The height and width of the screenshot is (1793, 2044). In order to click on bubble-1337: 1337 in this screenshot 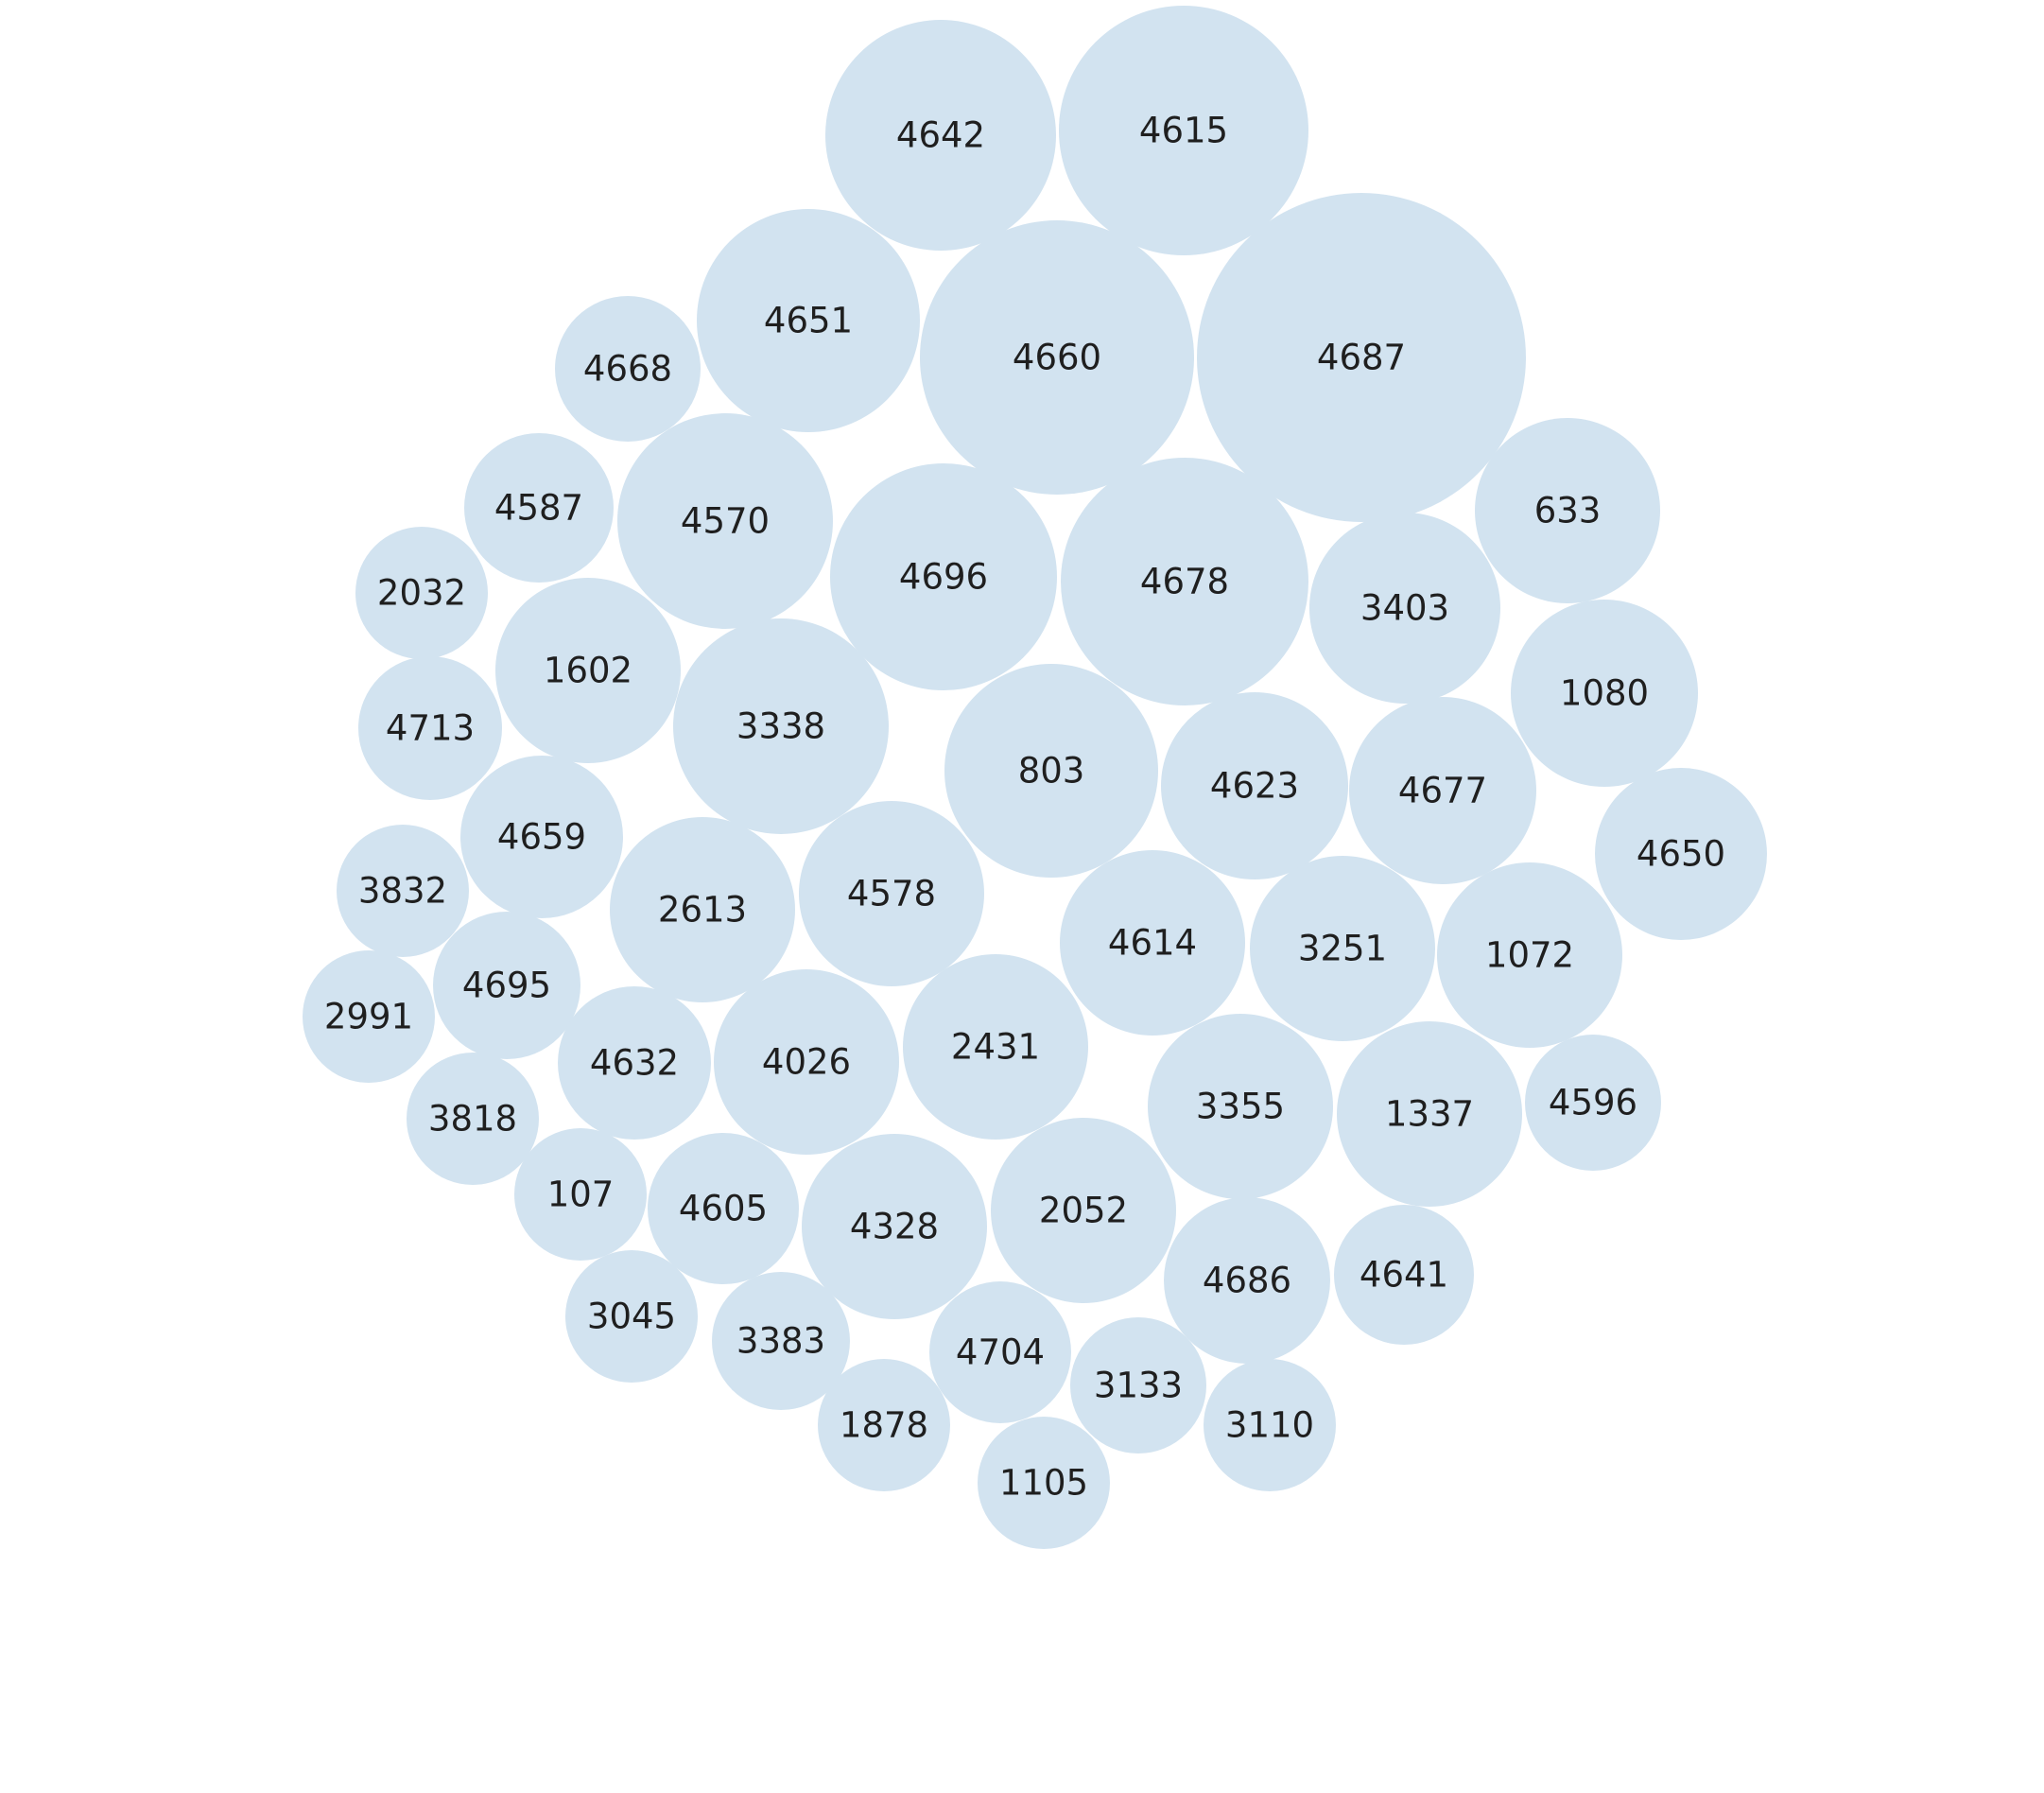, I will do `click(1429, 1114)`.